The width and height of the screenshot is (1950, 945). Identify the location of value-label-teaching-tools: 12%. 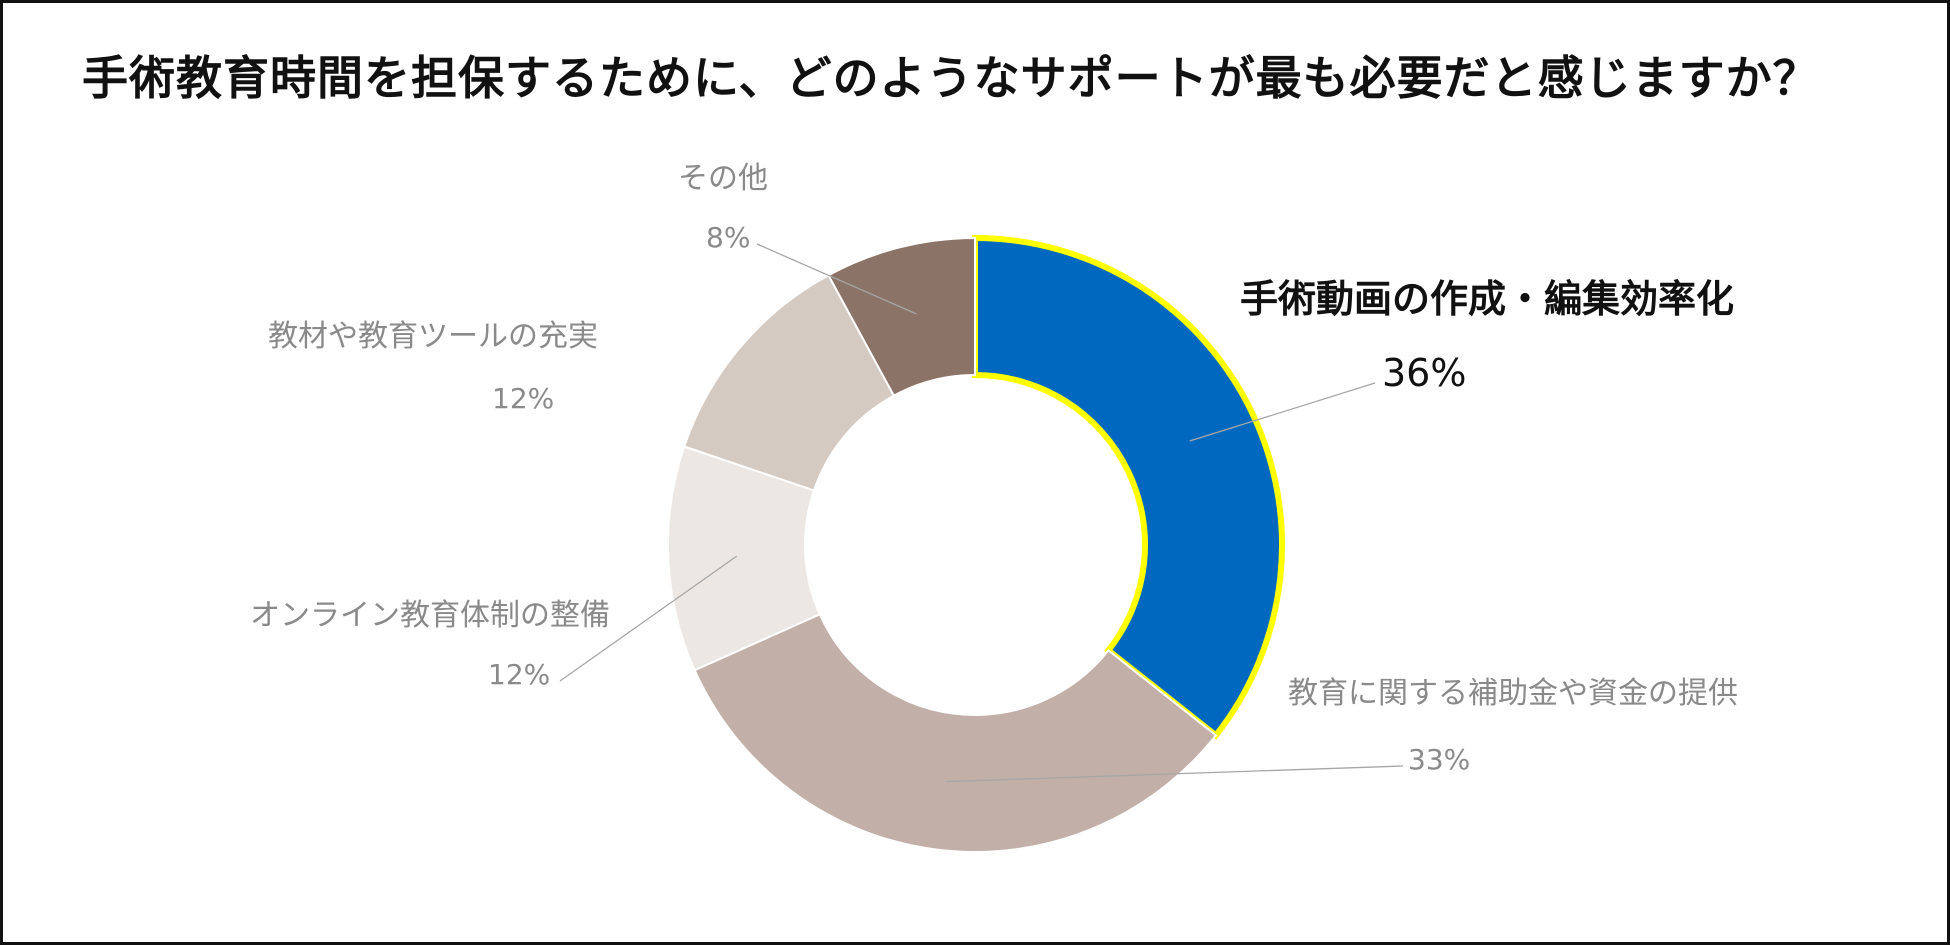
(523, 398).